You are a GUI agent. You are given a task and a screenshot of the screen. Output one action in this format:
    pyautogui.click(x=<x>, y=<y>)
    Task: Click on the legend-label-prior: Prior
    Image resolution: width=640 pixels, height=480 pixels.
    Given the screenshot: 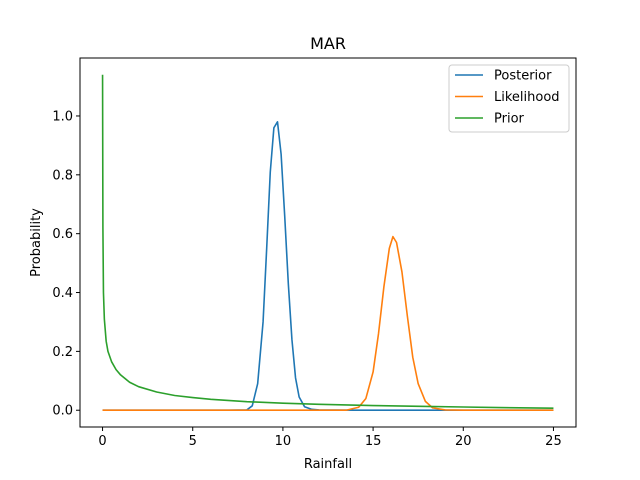 What is the action you would take?
    pyautogui.click(x=509, y=119)
    